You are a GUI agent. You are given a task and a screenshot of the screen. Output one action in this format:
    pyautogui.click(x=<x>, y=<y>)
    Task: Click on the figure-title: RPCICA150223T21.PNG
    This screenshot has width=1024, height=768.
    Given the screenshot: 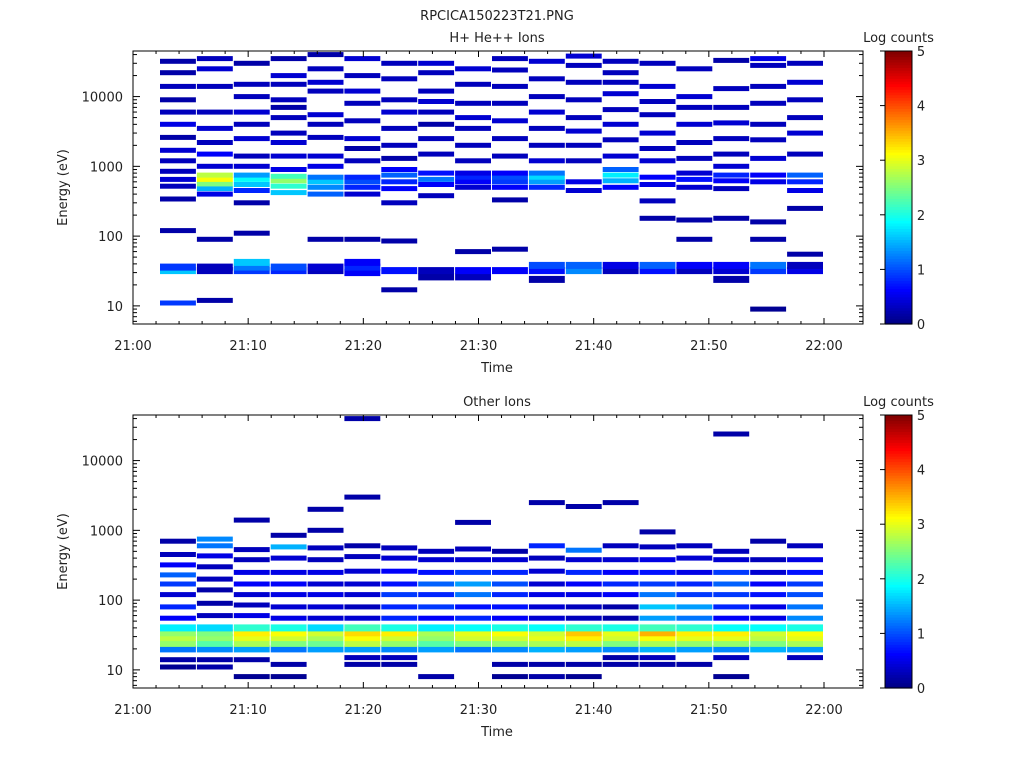 What is the action you would take?
    pyautogui.click(x=497, y=16)
    